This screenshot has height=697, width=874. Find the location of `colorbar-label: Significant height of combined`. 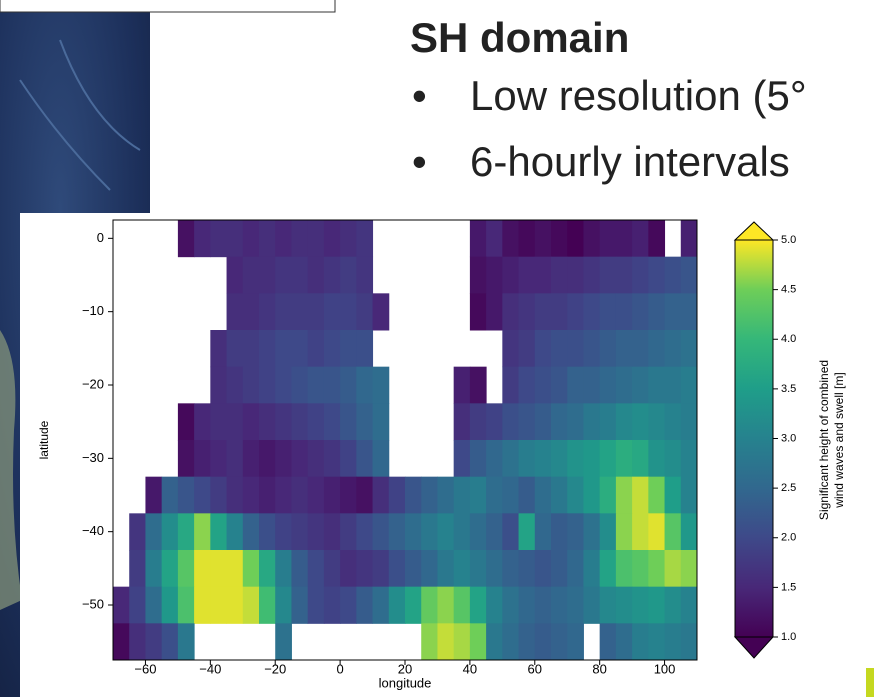

colorbar-label: Significant height of combined is located at coordinates (824, 440).